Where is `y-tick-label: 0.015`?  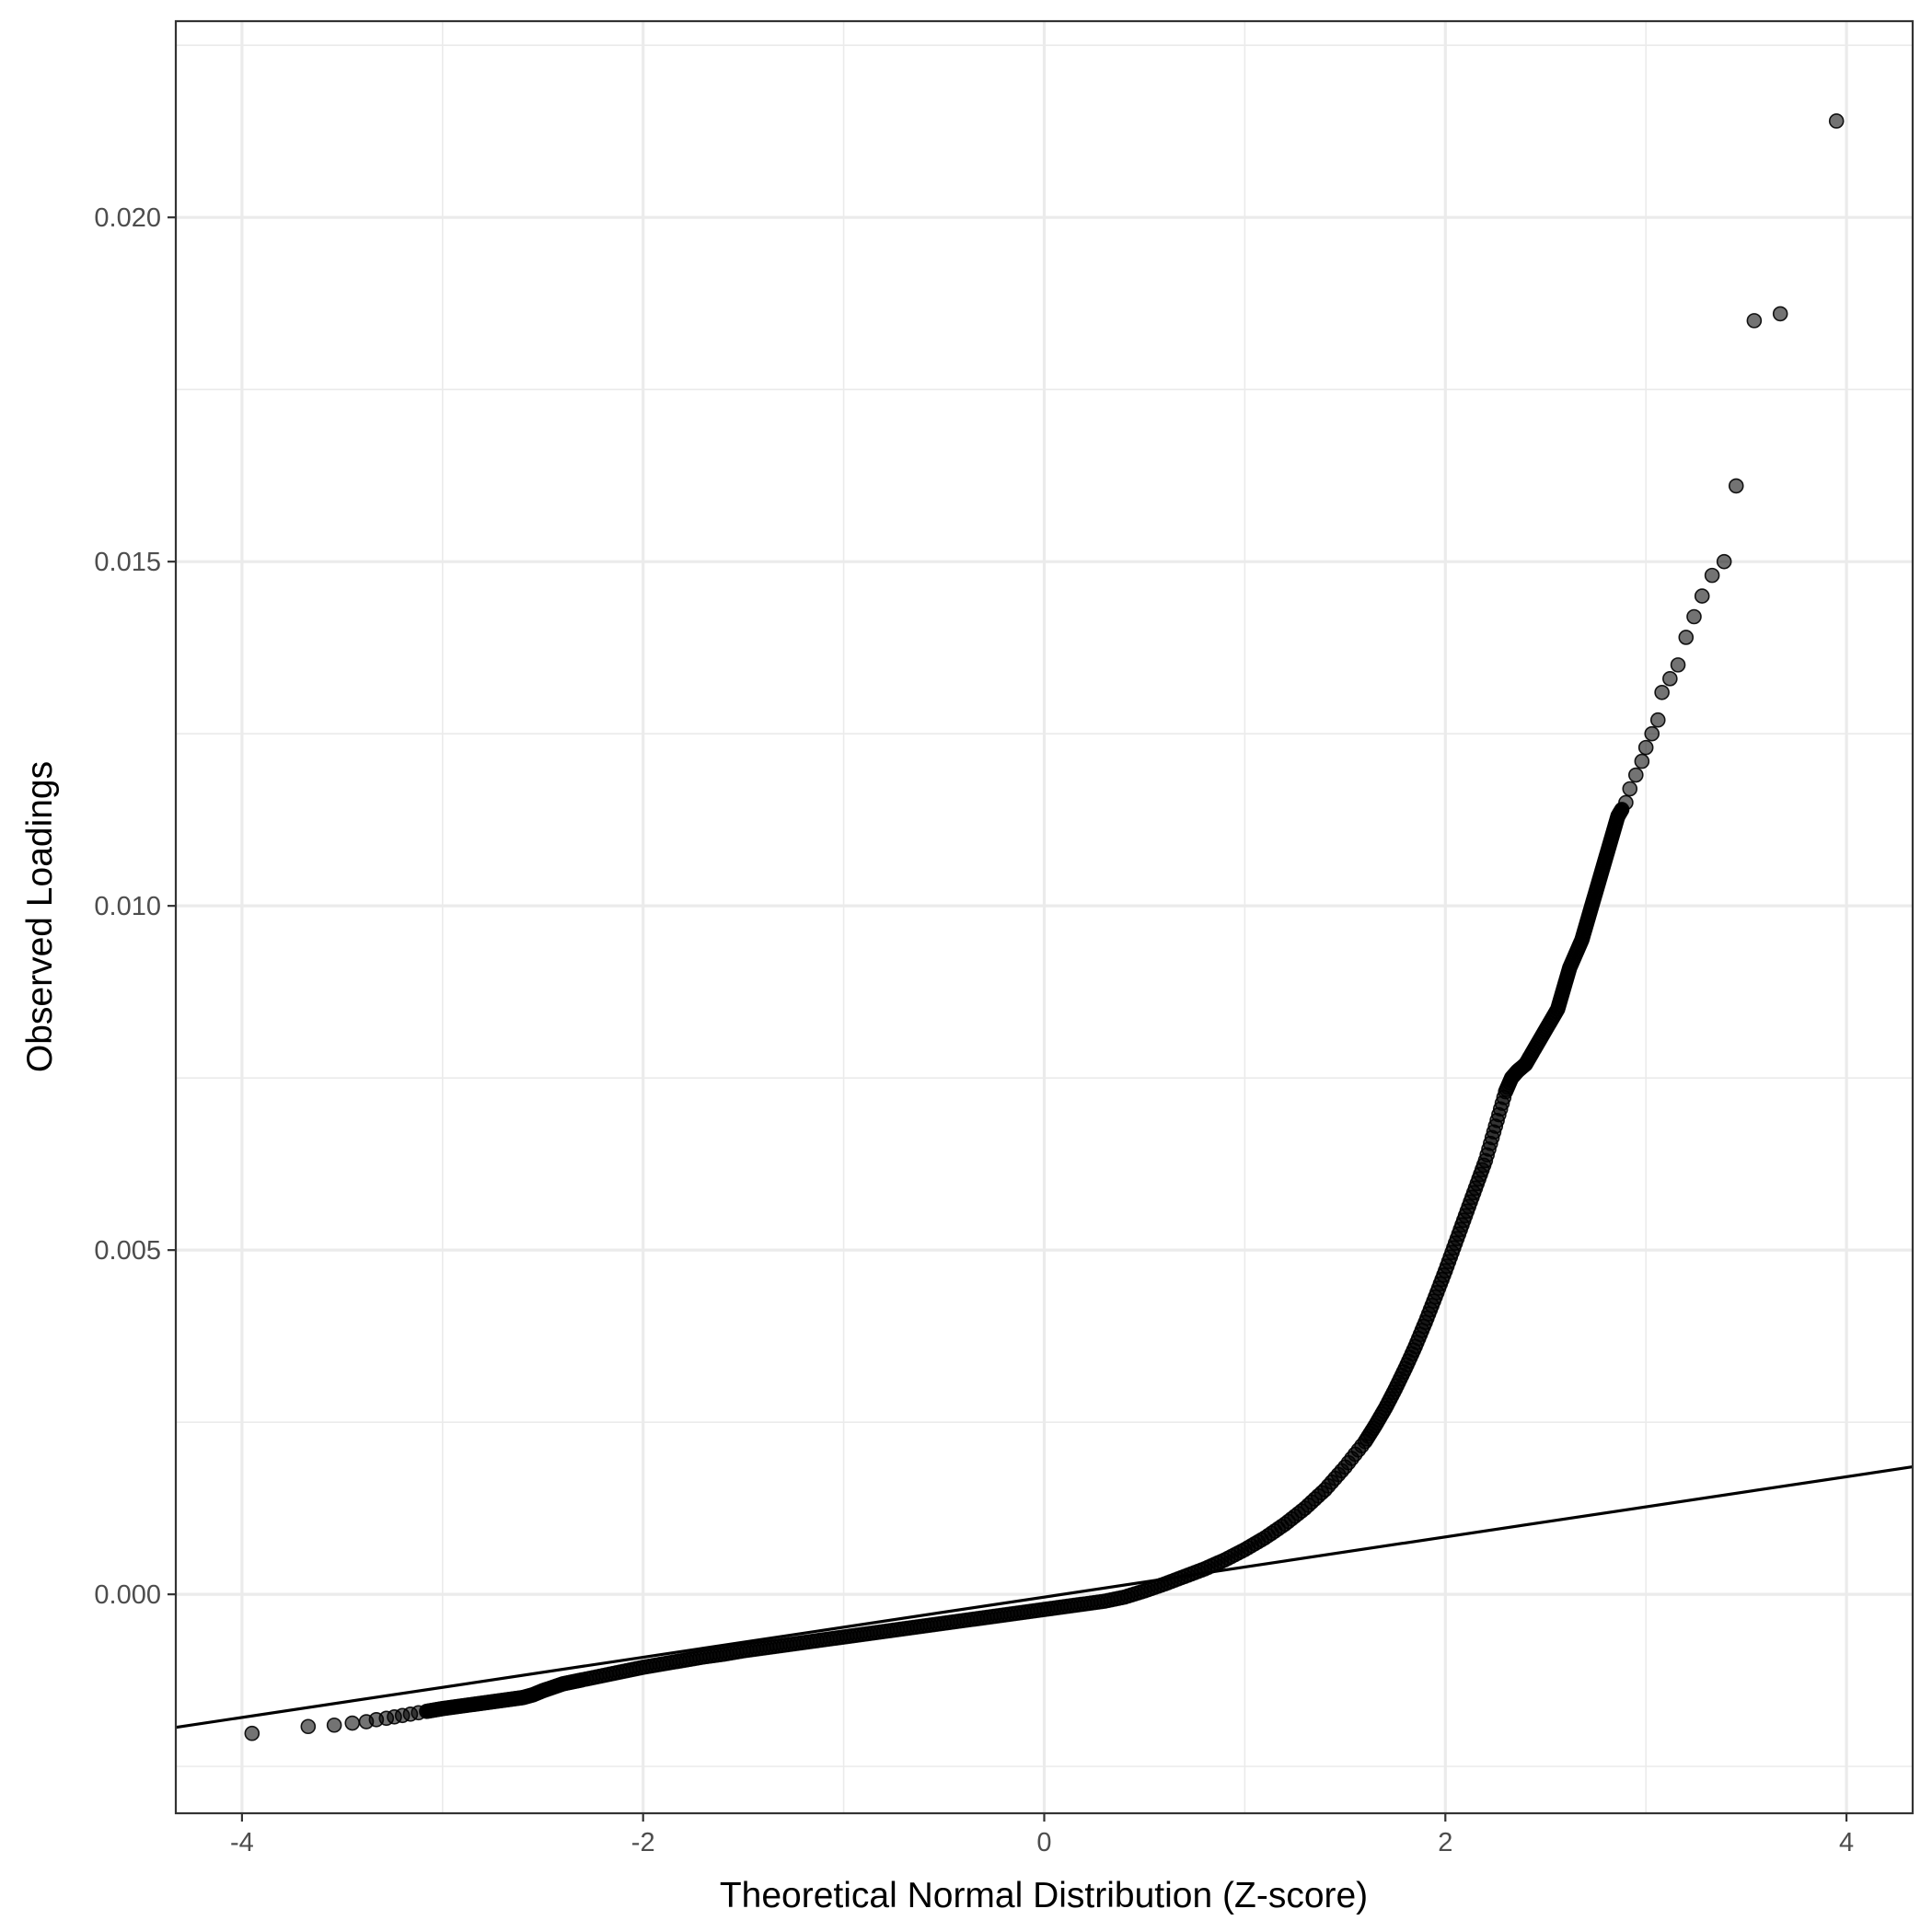
y-tick-label: 0.015 is located at coordinates (127, 562).